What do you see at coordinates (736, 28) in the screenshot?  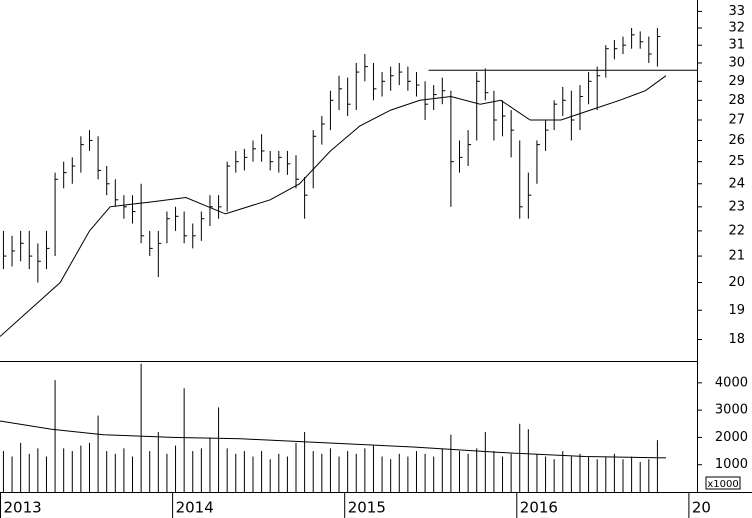 I see `y-tick-label: 32` at bounding box center [736, 28].